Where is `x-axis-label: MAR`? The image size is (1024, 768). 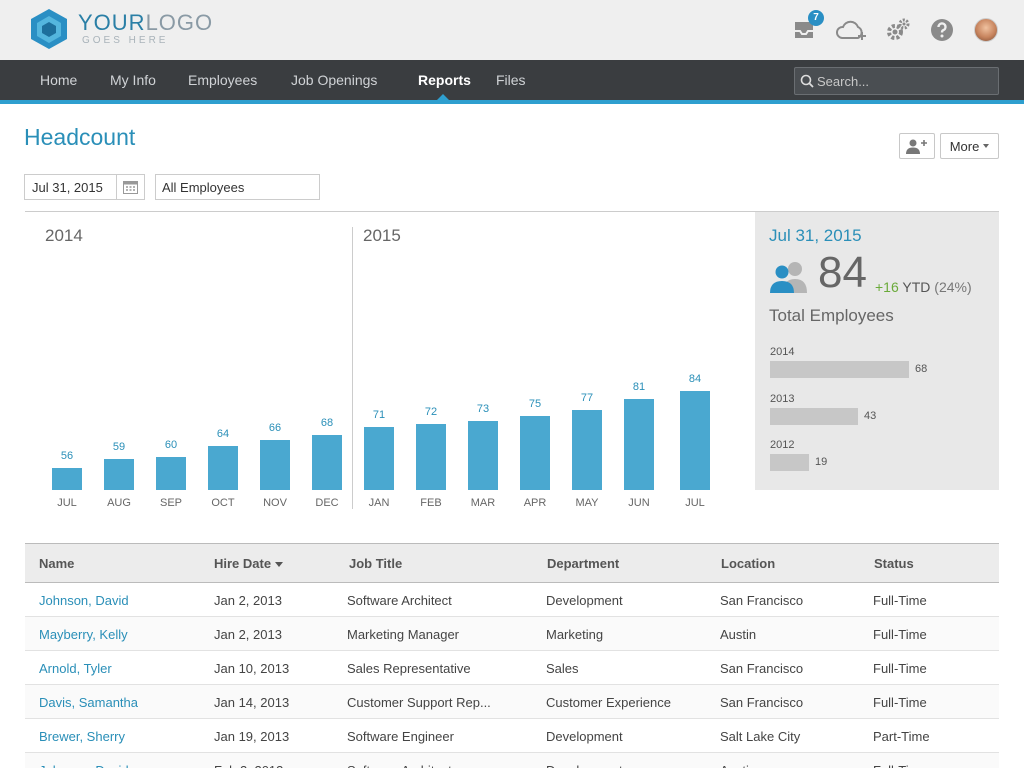
x-axis-label: MAR is located at coordinates (483, 503).